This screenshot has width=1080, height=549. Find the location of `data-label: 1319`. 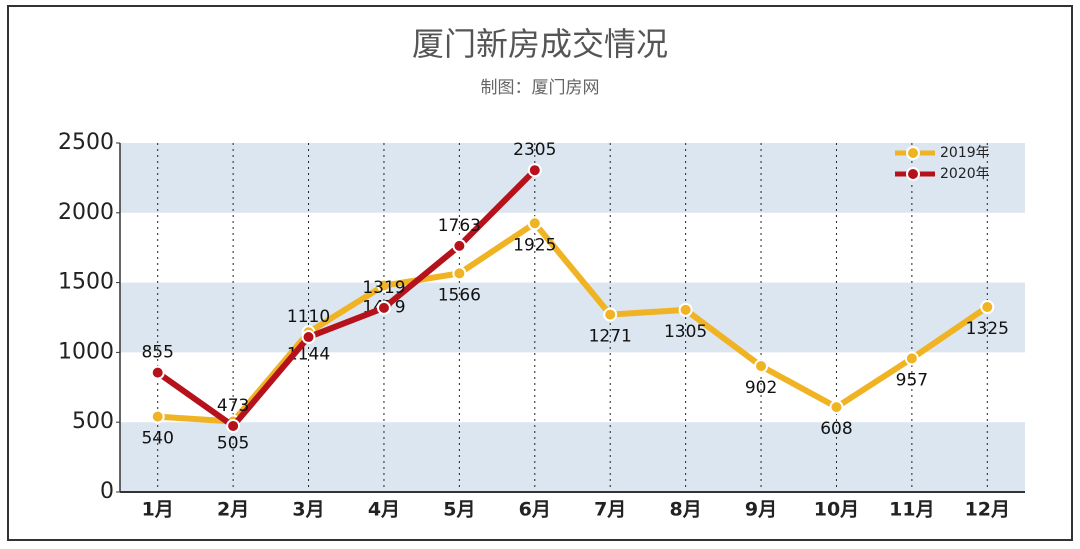

data-label: 1319 is located at coordinates (383, 288).